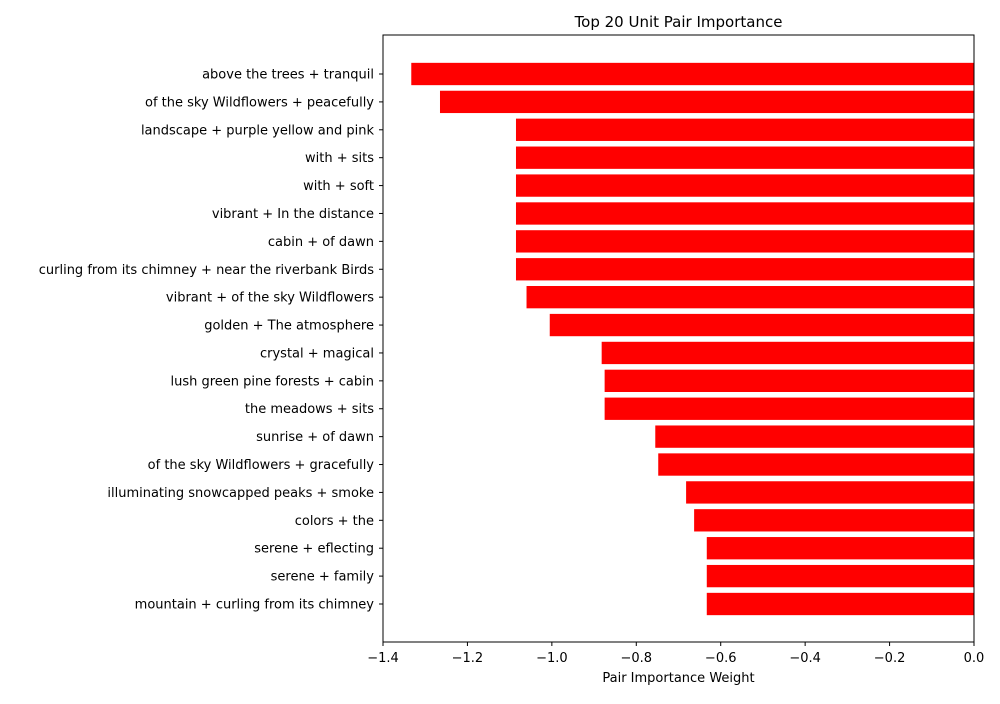 This screenshot has width=1000, height=704. What do you see at coordinates (270, 298) in the screenshot?
I see `y-tick-label: vibrant + of the sky Wildflowers` at bounding box center [270, 298].